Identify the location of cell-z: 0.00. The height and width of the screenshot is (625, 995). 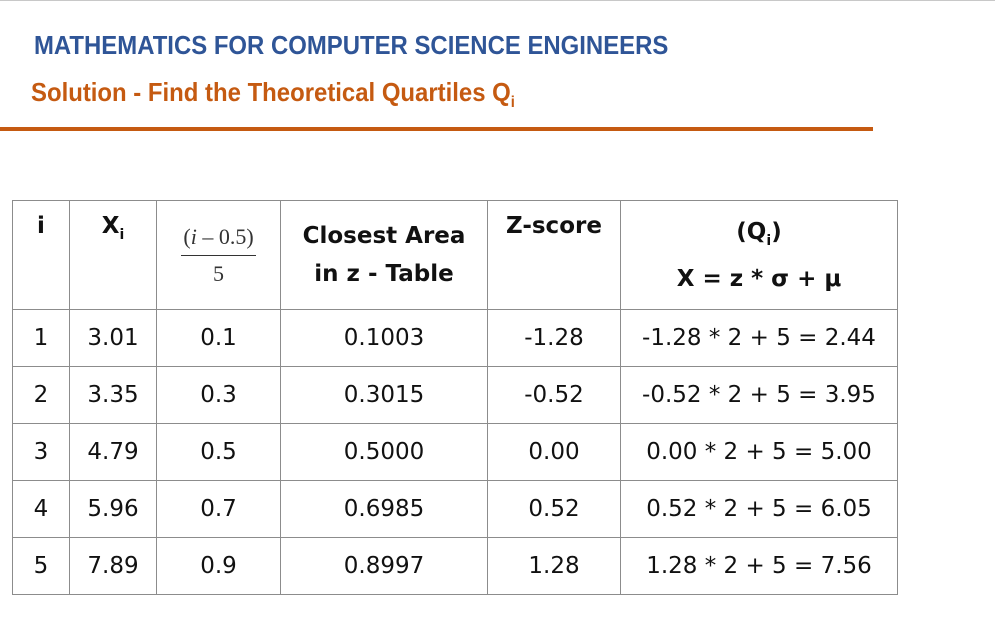
(554, 452).